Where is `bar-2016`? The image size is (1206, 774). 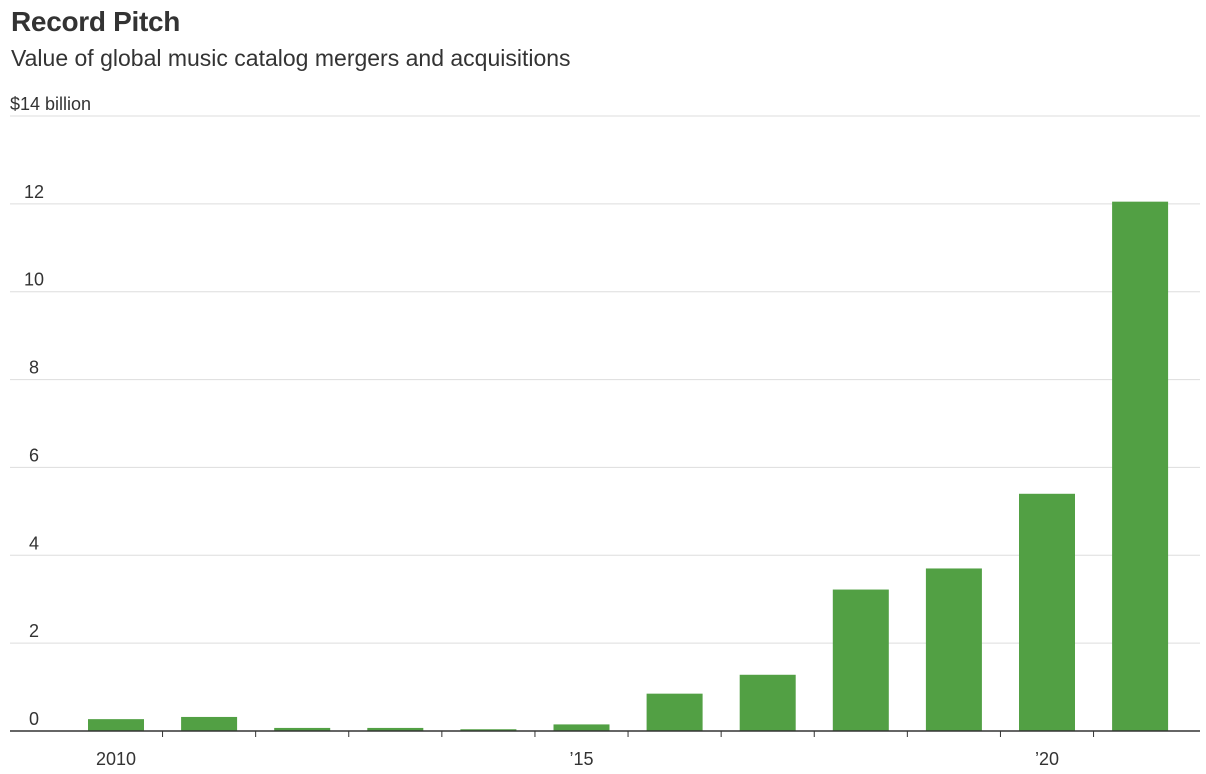 bar-2016 is located at coordinates (674, 712).